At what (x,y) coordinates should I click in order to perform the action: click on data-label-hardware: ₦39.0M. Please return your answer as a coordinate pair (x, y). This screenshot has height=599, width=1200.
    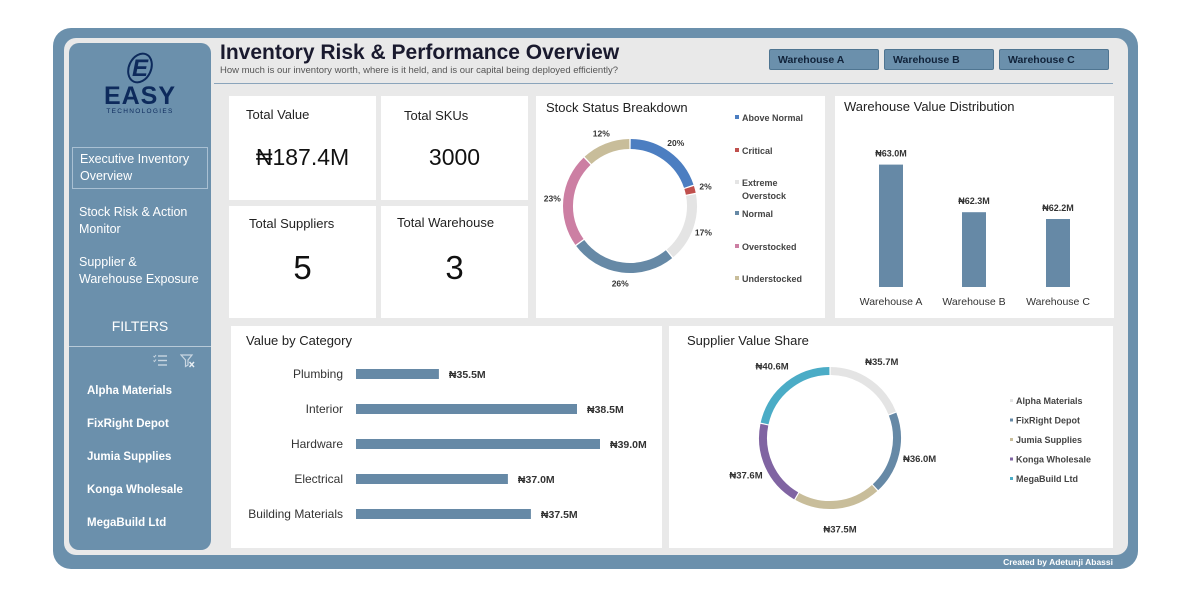
    Looking at the image, I should click on (628, 445).